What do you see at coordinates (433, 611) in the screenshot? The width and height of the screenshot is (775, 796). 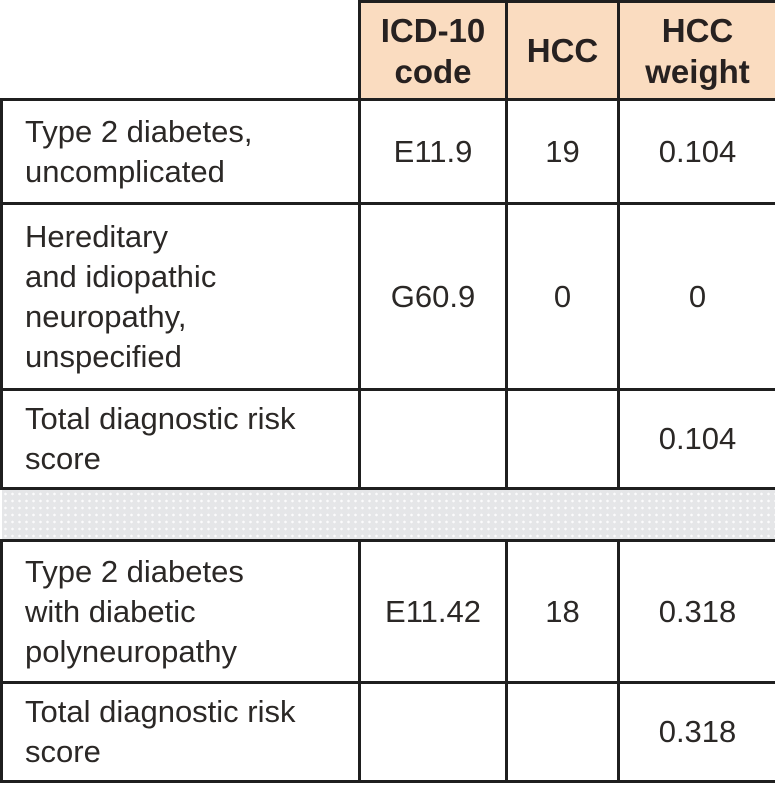 I see `icd10-code-value: E11.42` at bounding box center [433, 611].